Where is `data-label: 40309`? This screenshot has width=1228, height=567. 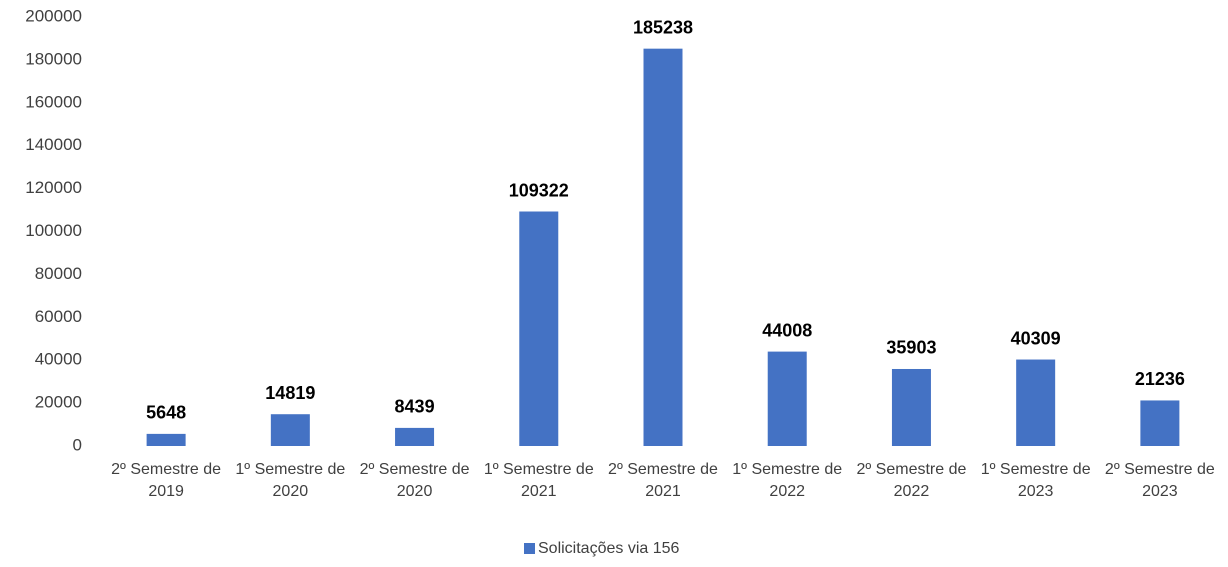 data-label: 40309 is located at coordinates (1036, 338).